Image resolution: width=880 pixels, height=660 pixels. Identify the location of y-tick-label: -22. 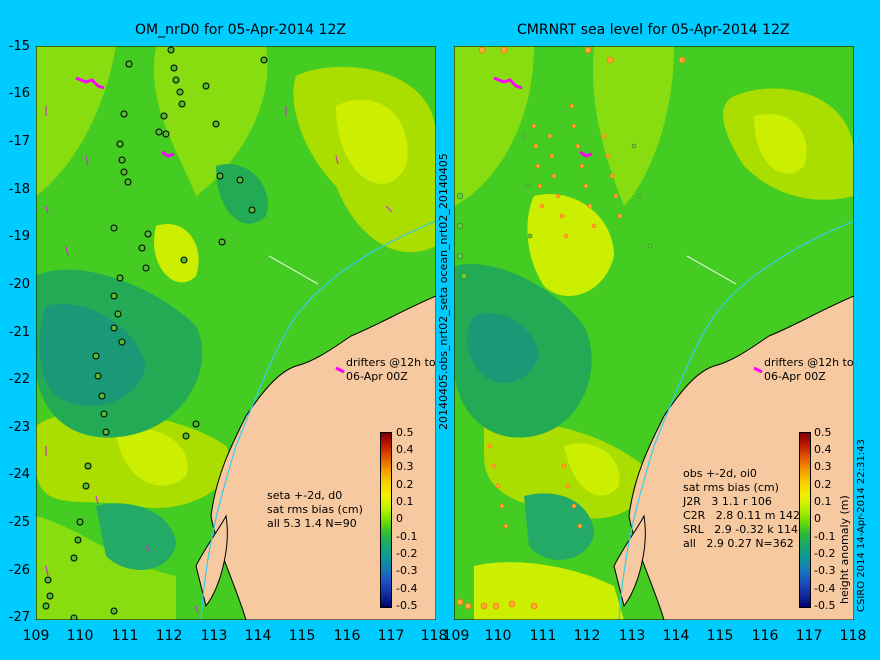
(19, 379).